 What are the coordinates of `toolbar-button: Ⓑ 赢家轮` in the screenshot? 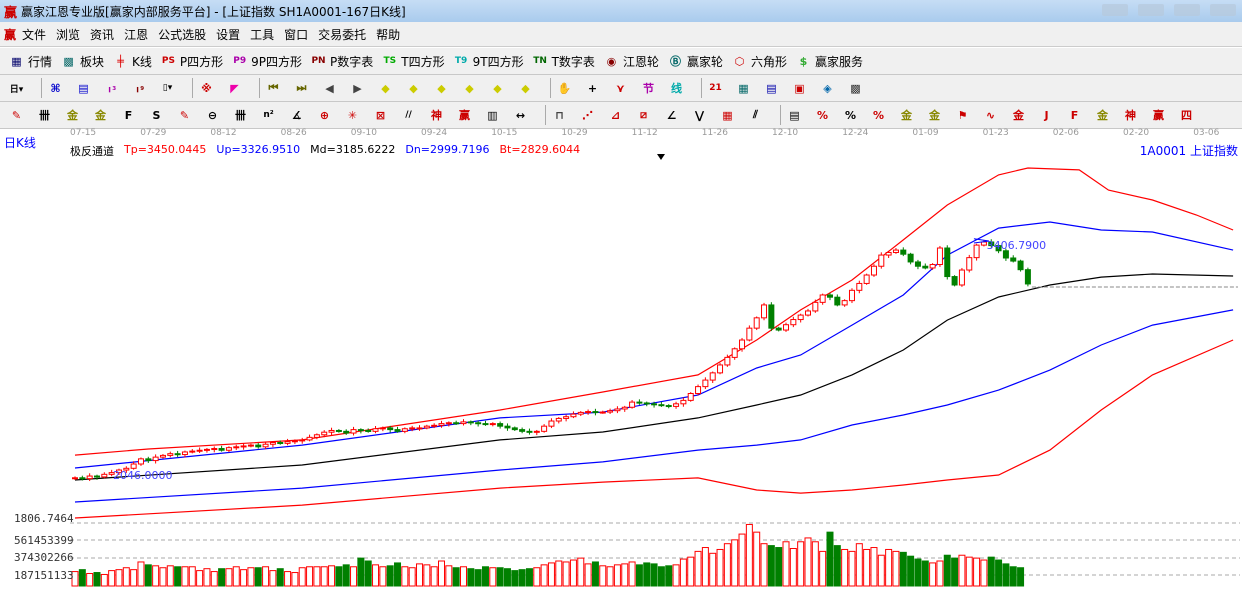 It's located at (695, 61).